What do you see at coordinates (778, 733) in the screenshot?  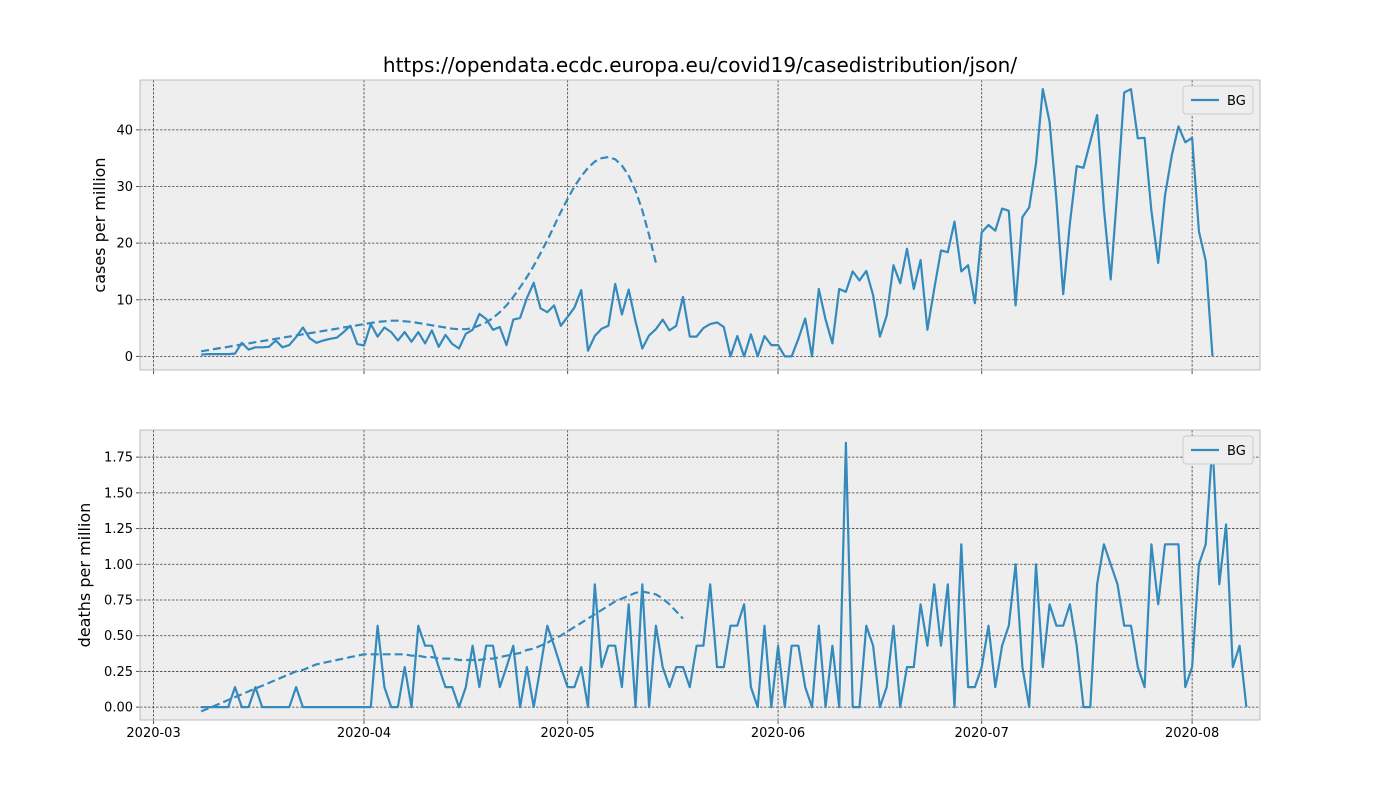 I see `x-tick-label: 2020-06` at bounding box center [778, 733].